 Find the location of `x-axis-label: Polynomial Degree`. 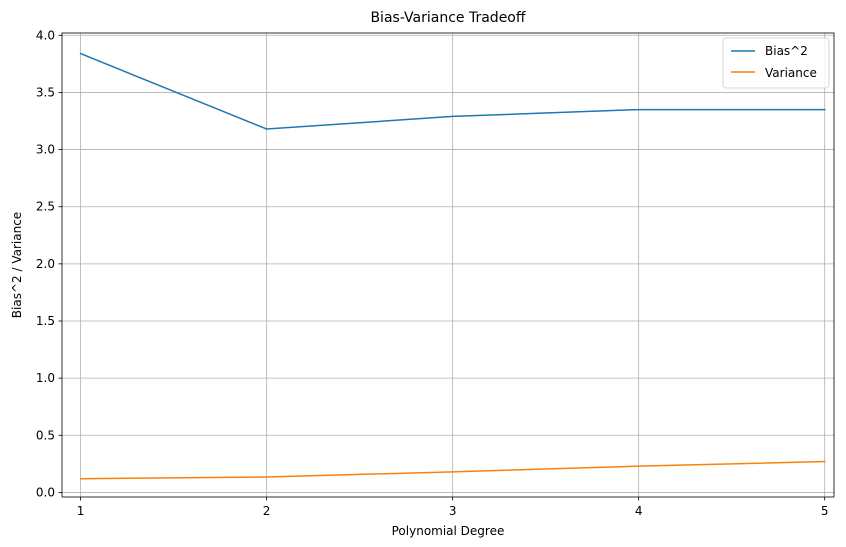

x-axis-label: Polynomial Degree is located at coordinates (448, 531).